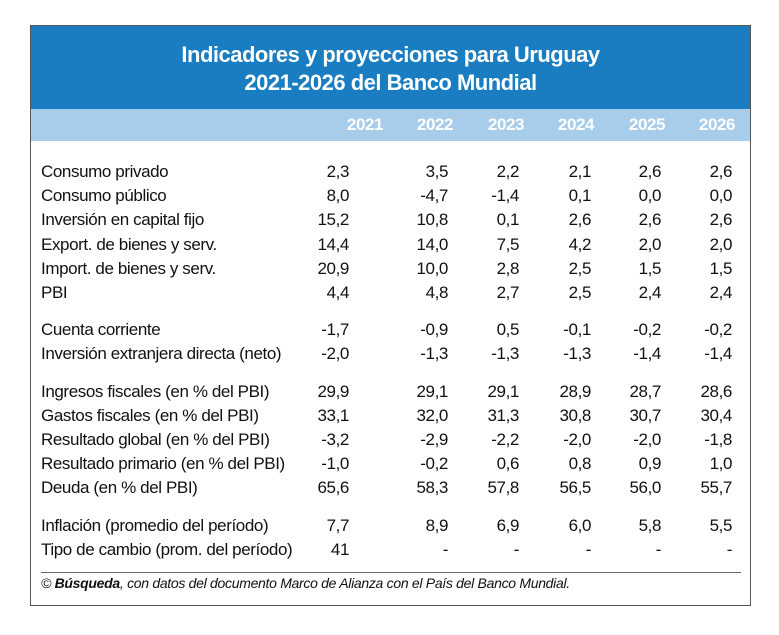 This screenshot has width=779, height=635. What do you see at coordinates (576, 124) in the screenshot?
I see `column-header: 2024` at bounding box center [576, 124].